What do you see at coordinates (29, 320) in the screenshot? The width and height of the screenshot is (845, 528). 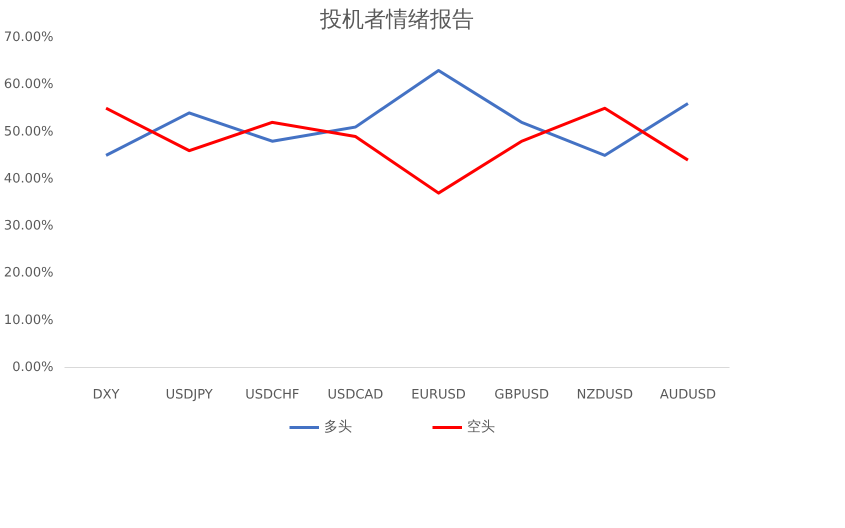 I see `y-tick-label: 10.00%` at bounding box center [29, 320].